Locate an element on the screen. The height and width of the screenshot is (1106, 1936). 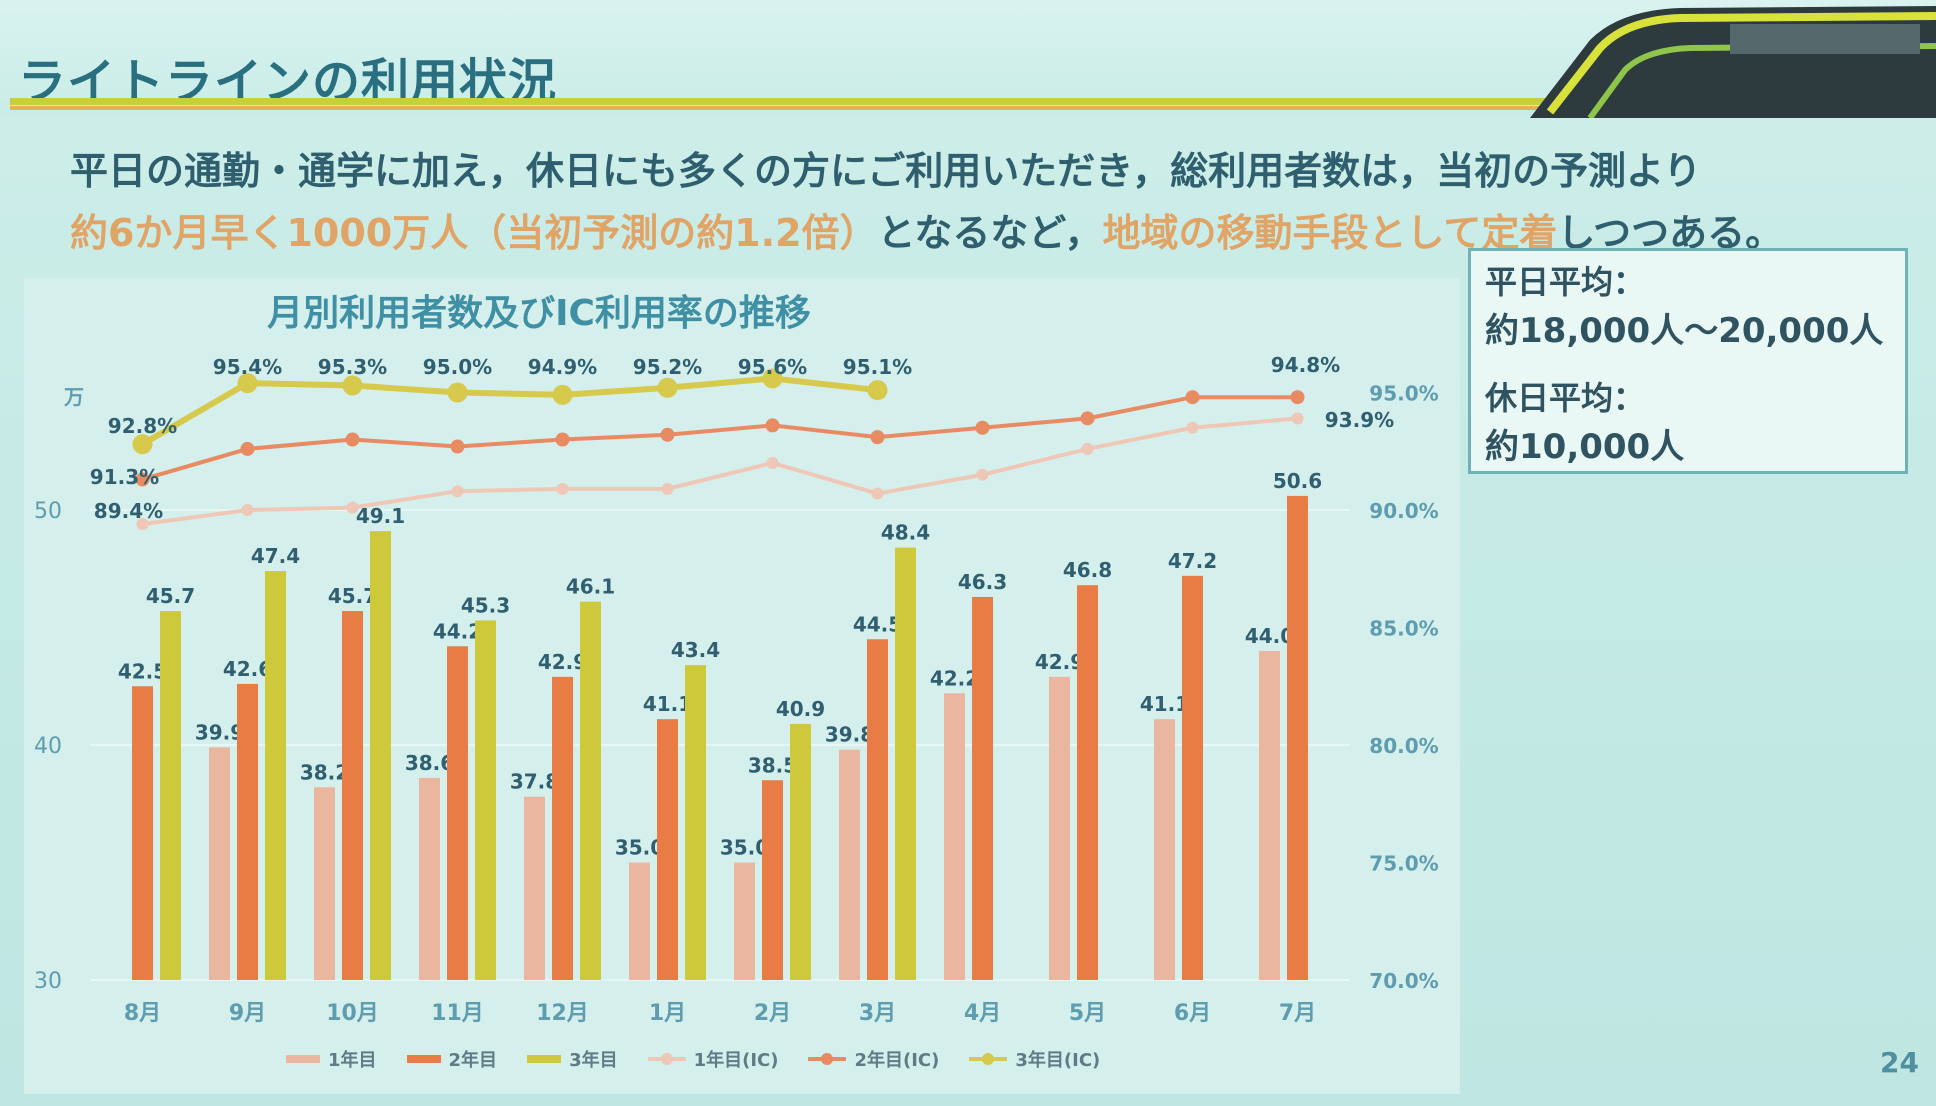
y2-tick-label: 95.0% is located at coordinates (1403, 394).